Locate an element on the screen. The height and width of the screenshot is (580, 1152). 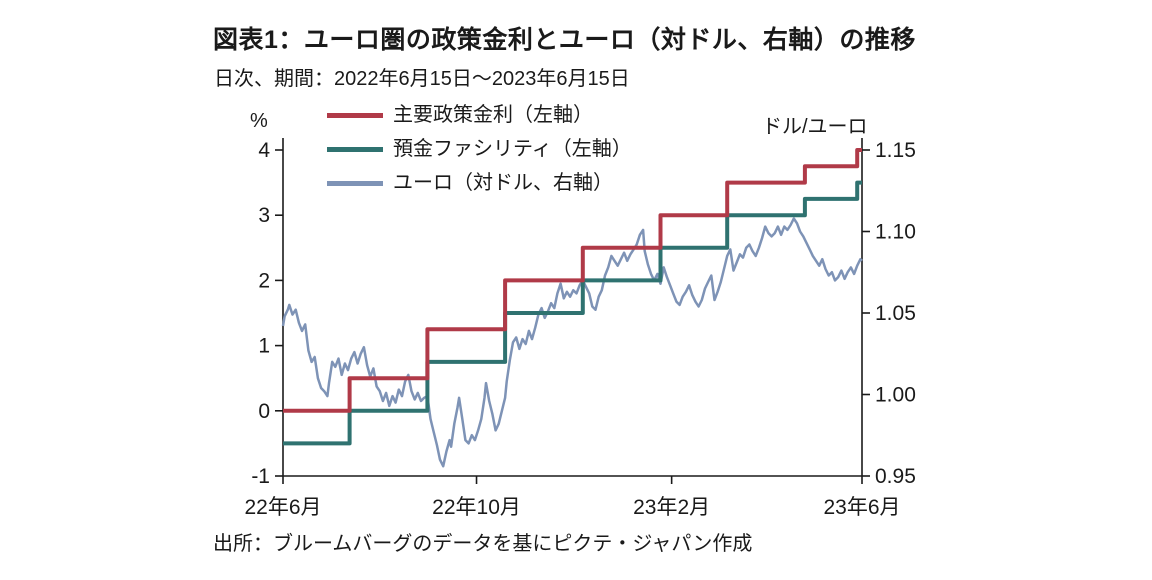
chart-legend: 主要政策金利（左軸） 預金ファシリティ（左軸） ユーロ（対ドル、右軸） is located at coordinates (479, 149).